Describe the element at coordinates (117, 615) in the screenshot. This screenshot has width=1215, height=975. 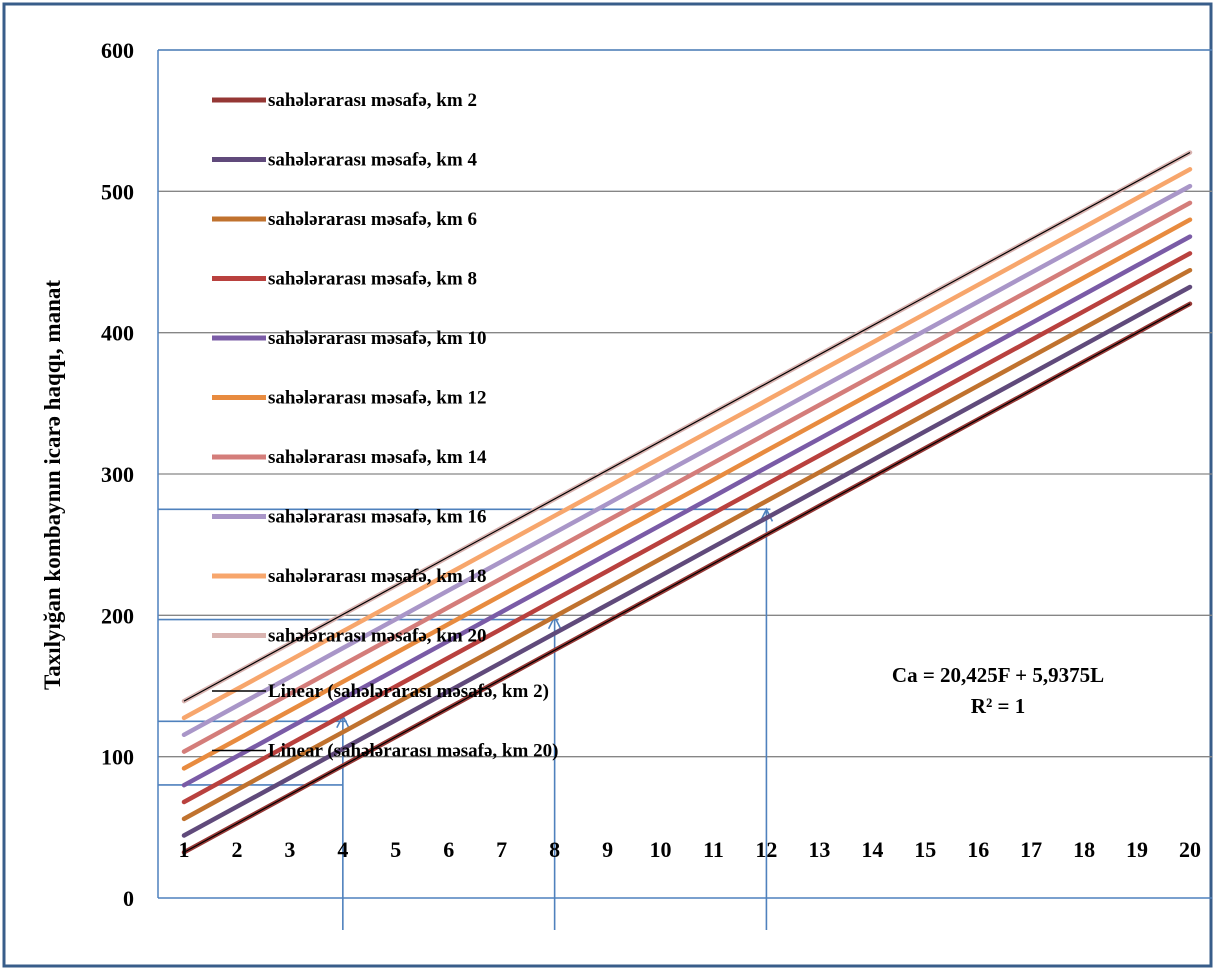
I see `y-tick-label-200: 200` at that location.